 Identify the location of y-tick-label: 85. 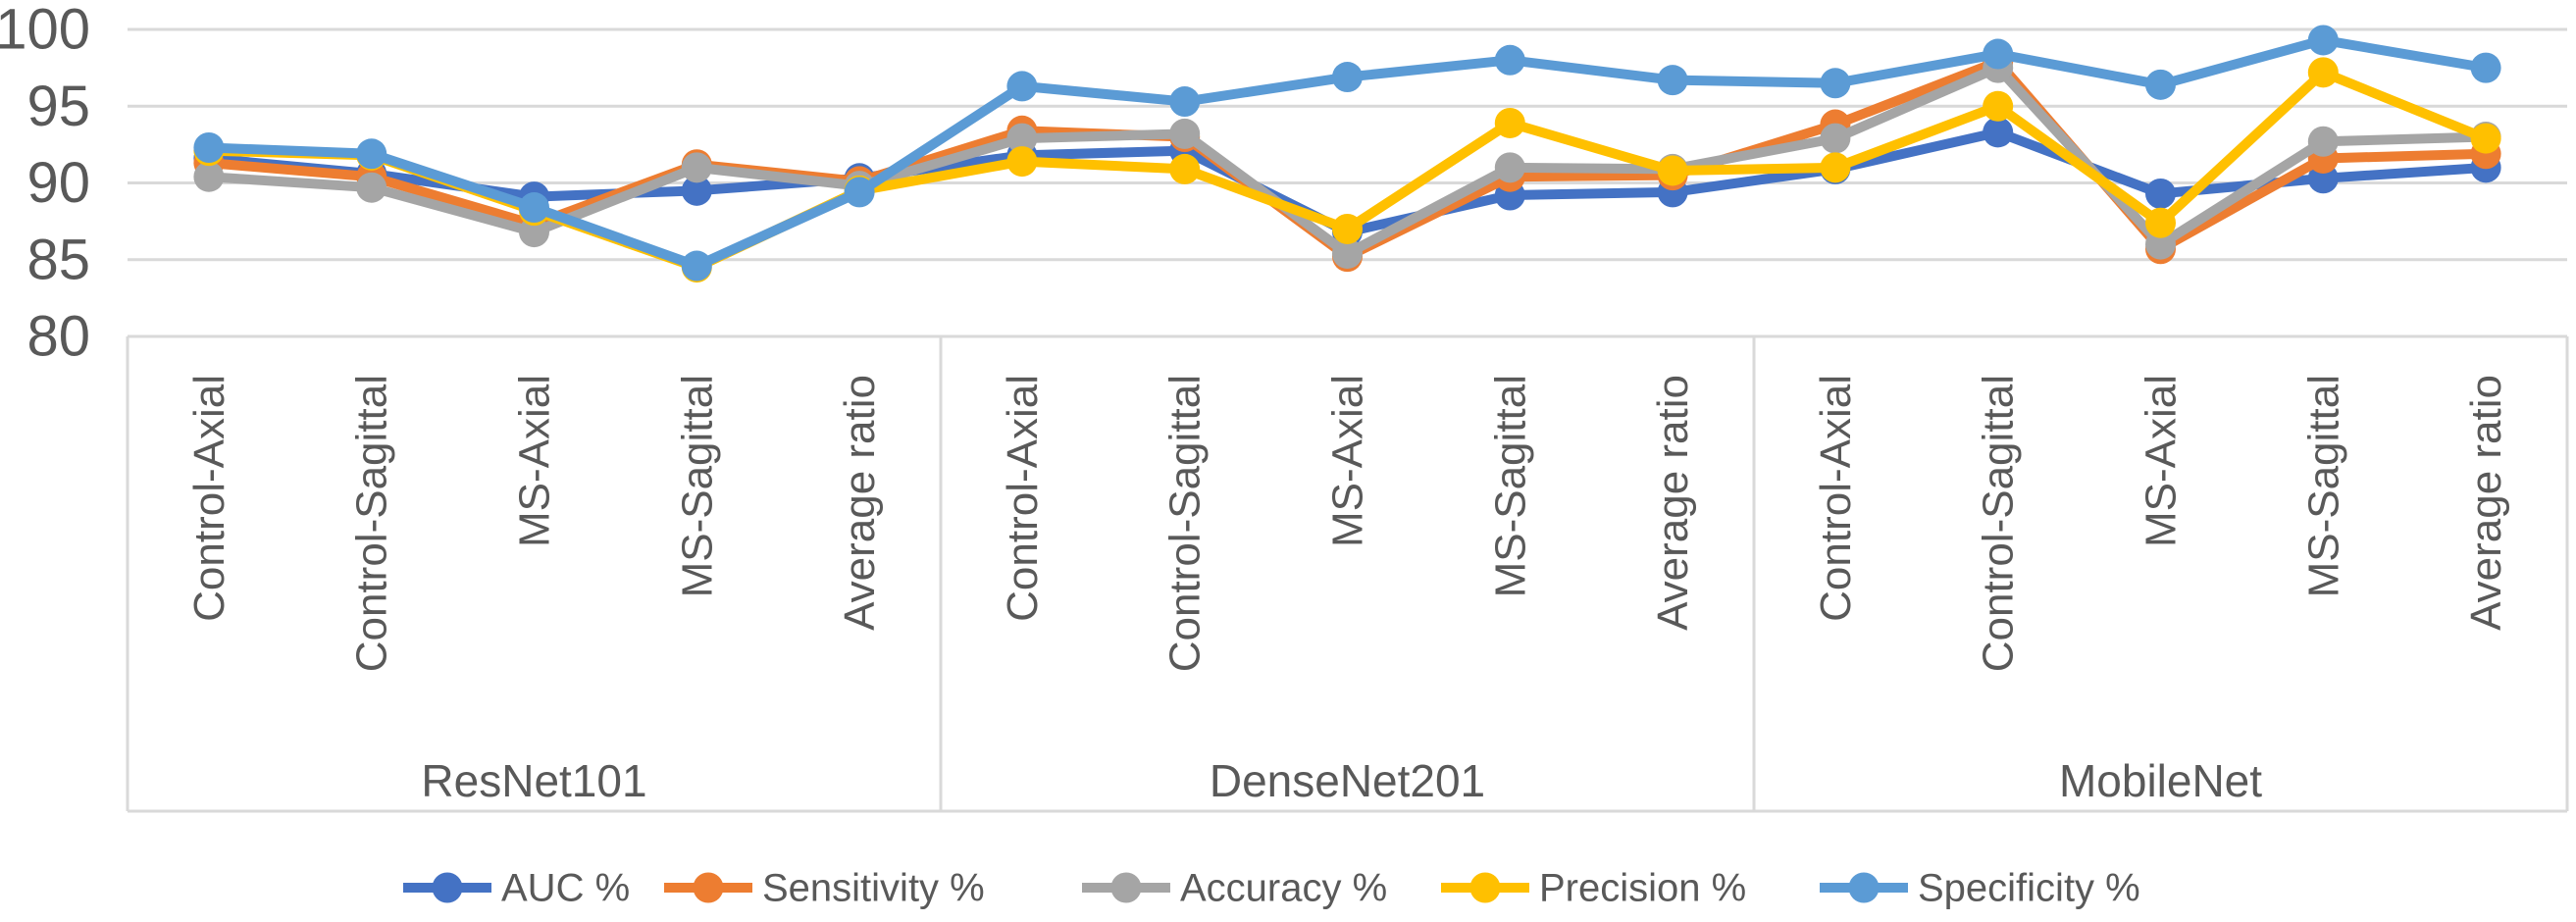
(58, 260).